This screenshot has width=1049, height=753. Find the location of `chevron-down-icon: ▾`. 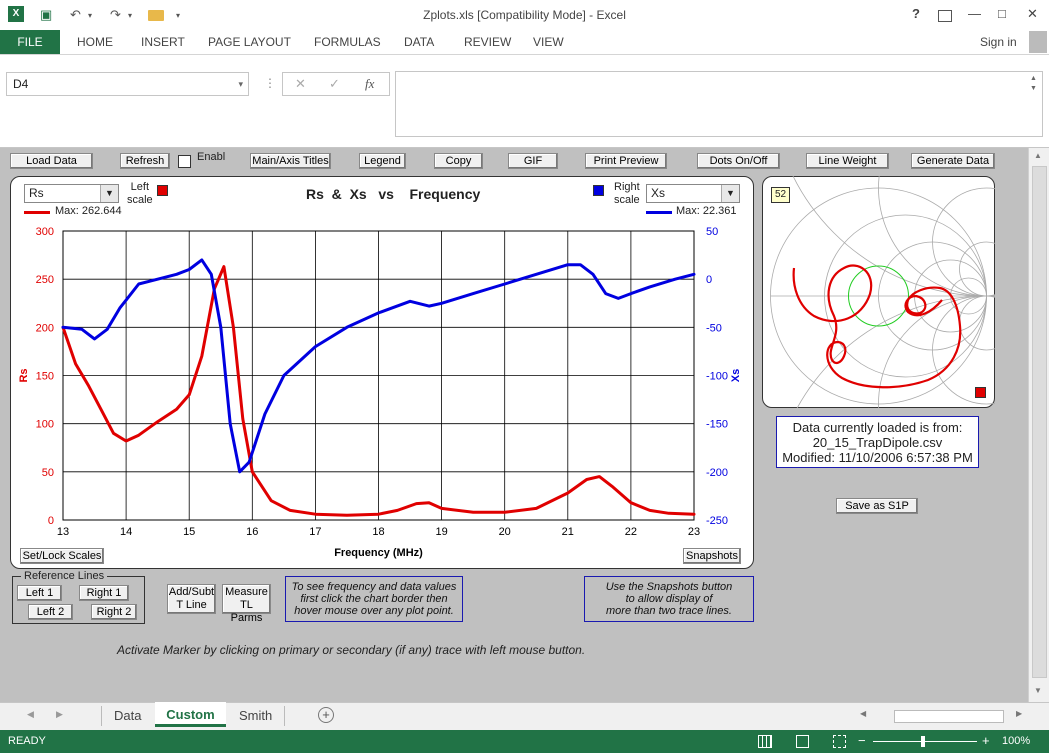

chevron-down-icon: ▾ is located at coordinates (240, 84).